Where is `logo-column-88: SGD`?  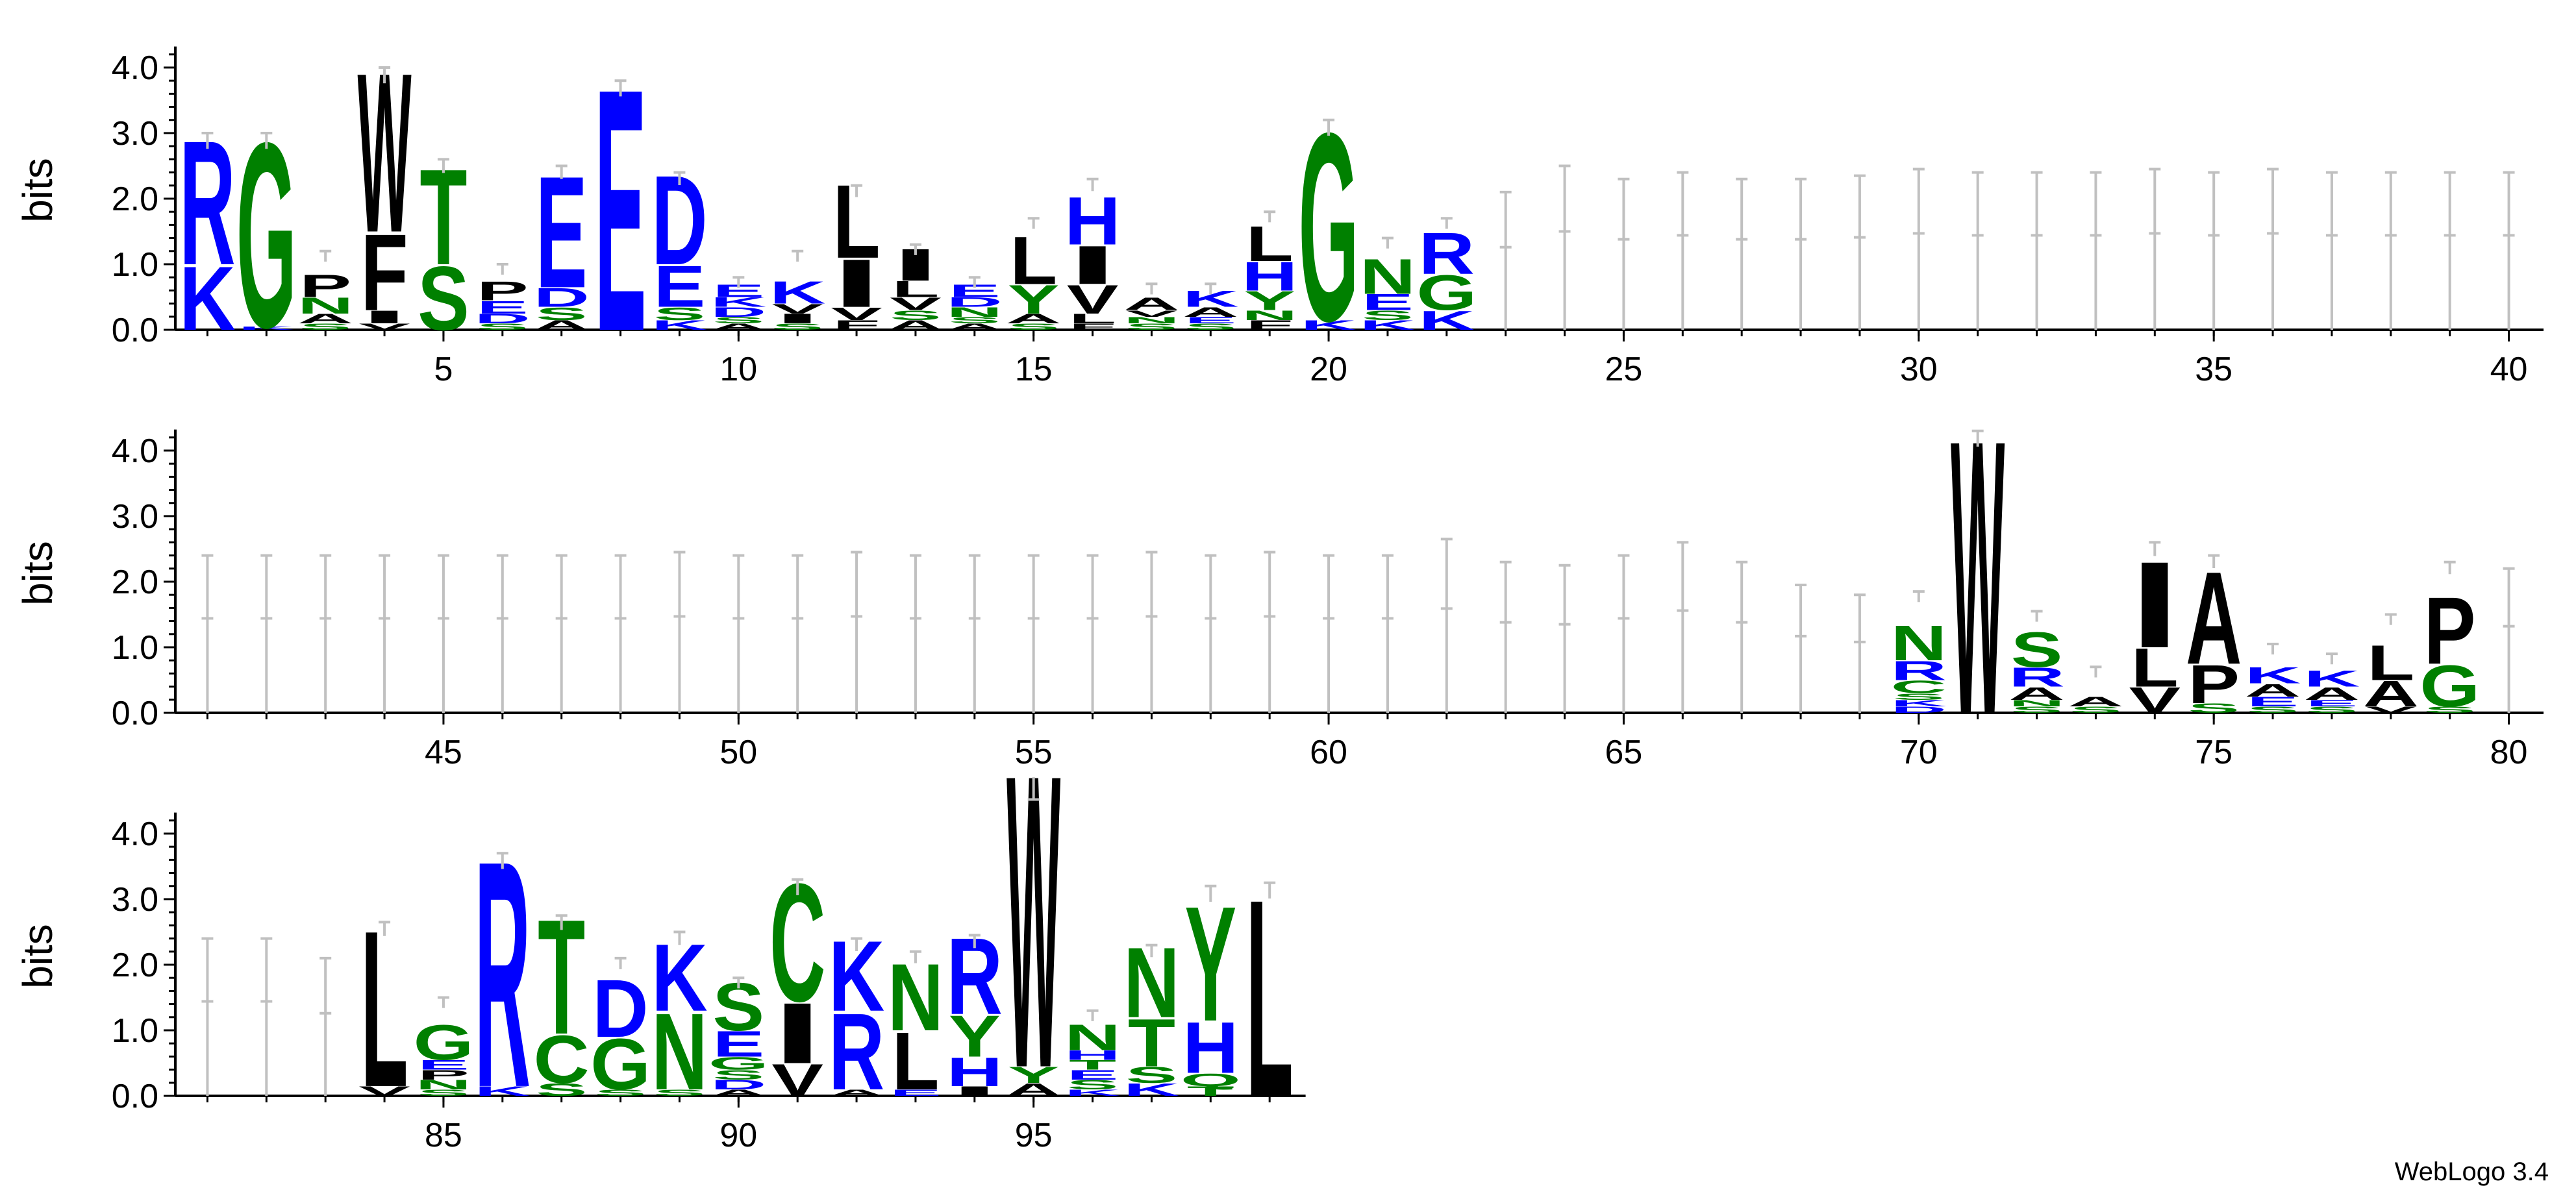 logo-column-88: SGD is located at coordinates (620, 1030).